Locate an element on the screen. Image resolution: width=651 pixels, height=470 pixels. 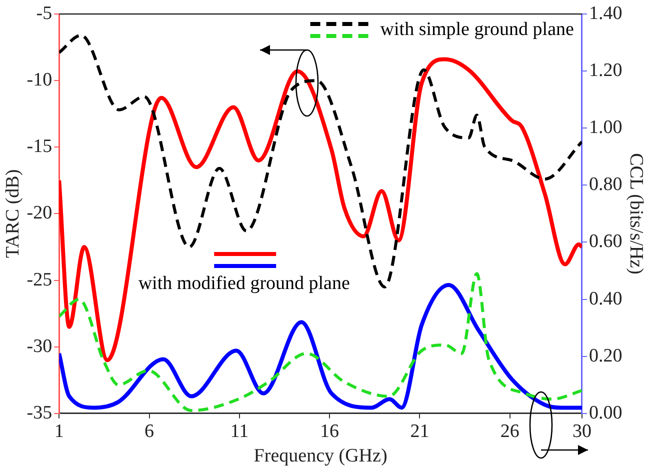
series-label: with modified ground plane is located at coordinates (244, 283).